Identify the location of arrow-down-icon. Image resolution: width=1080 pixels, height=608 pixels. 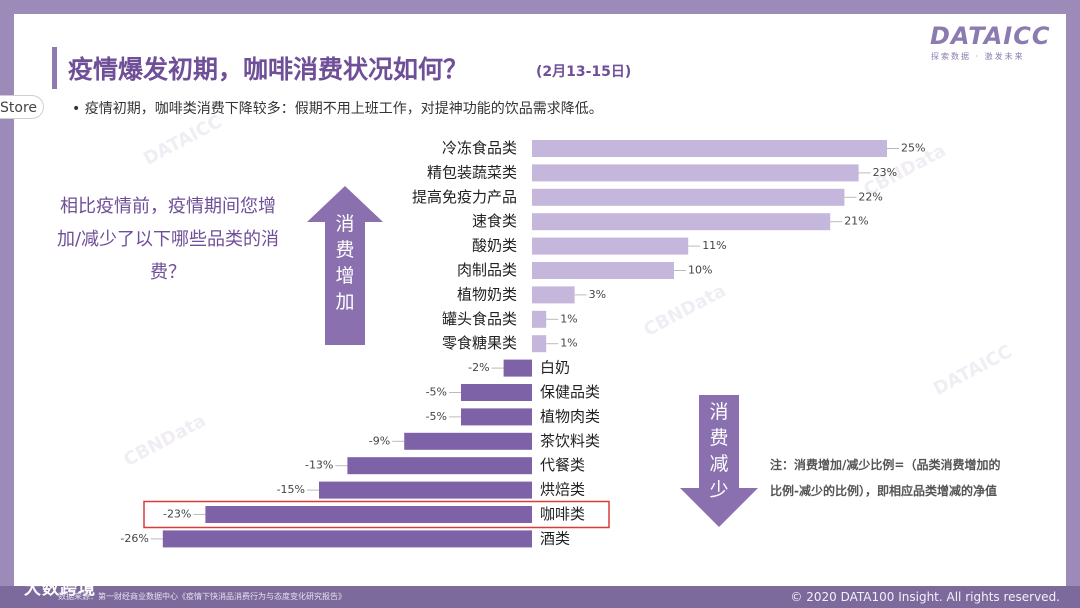
(719, 461).